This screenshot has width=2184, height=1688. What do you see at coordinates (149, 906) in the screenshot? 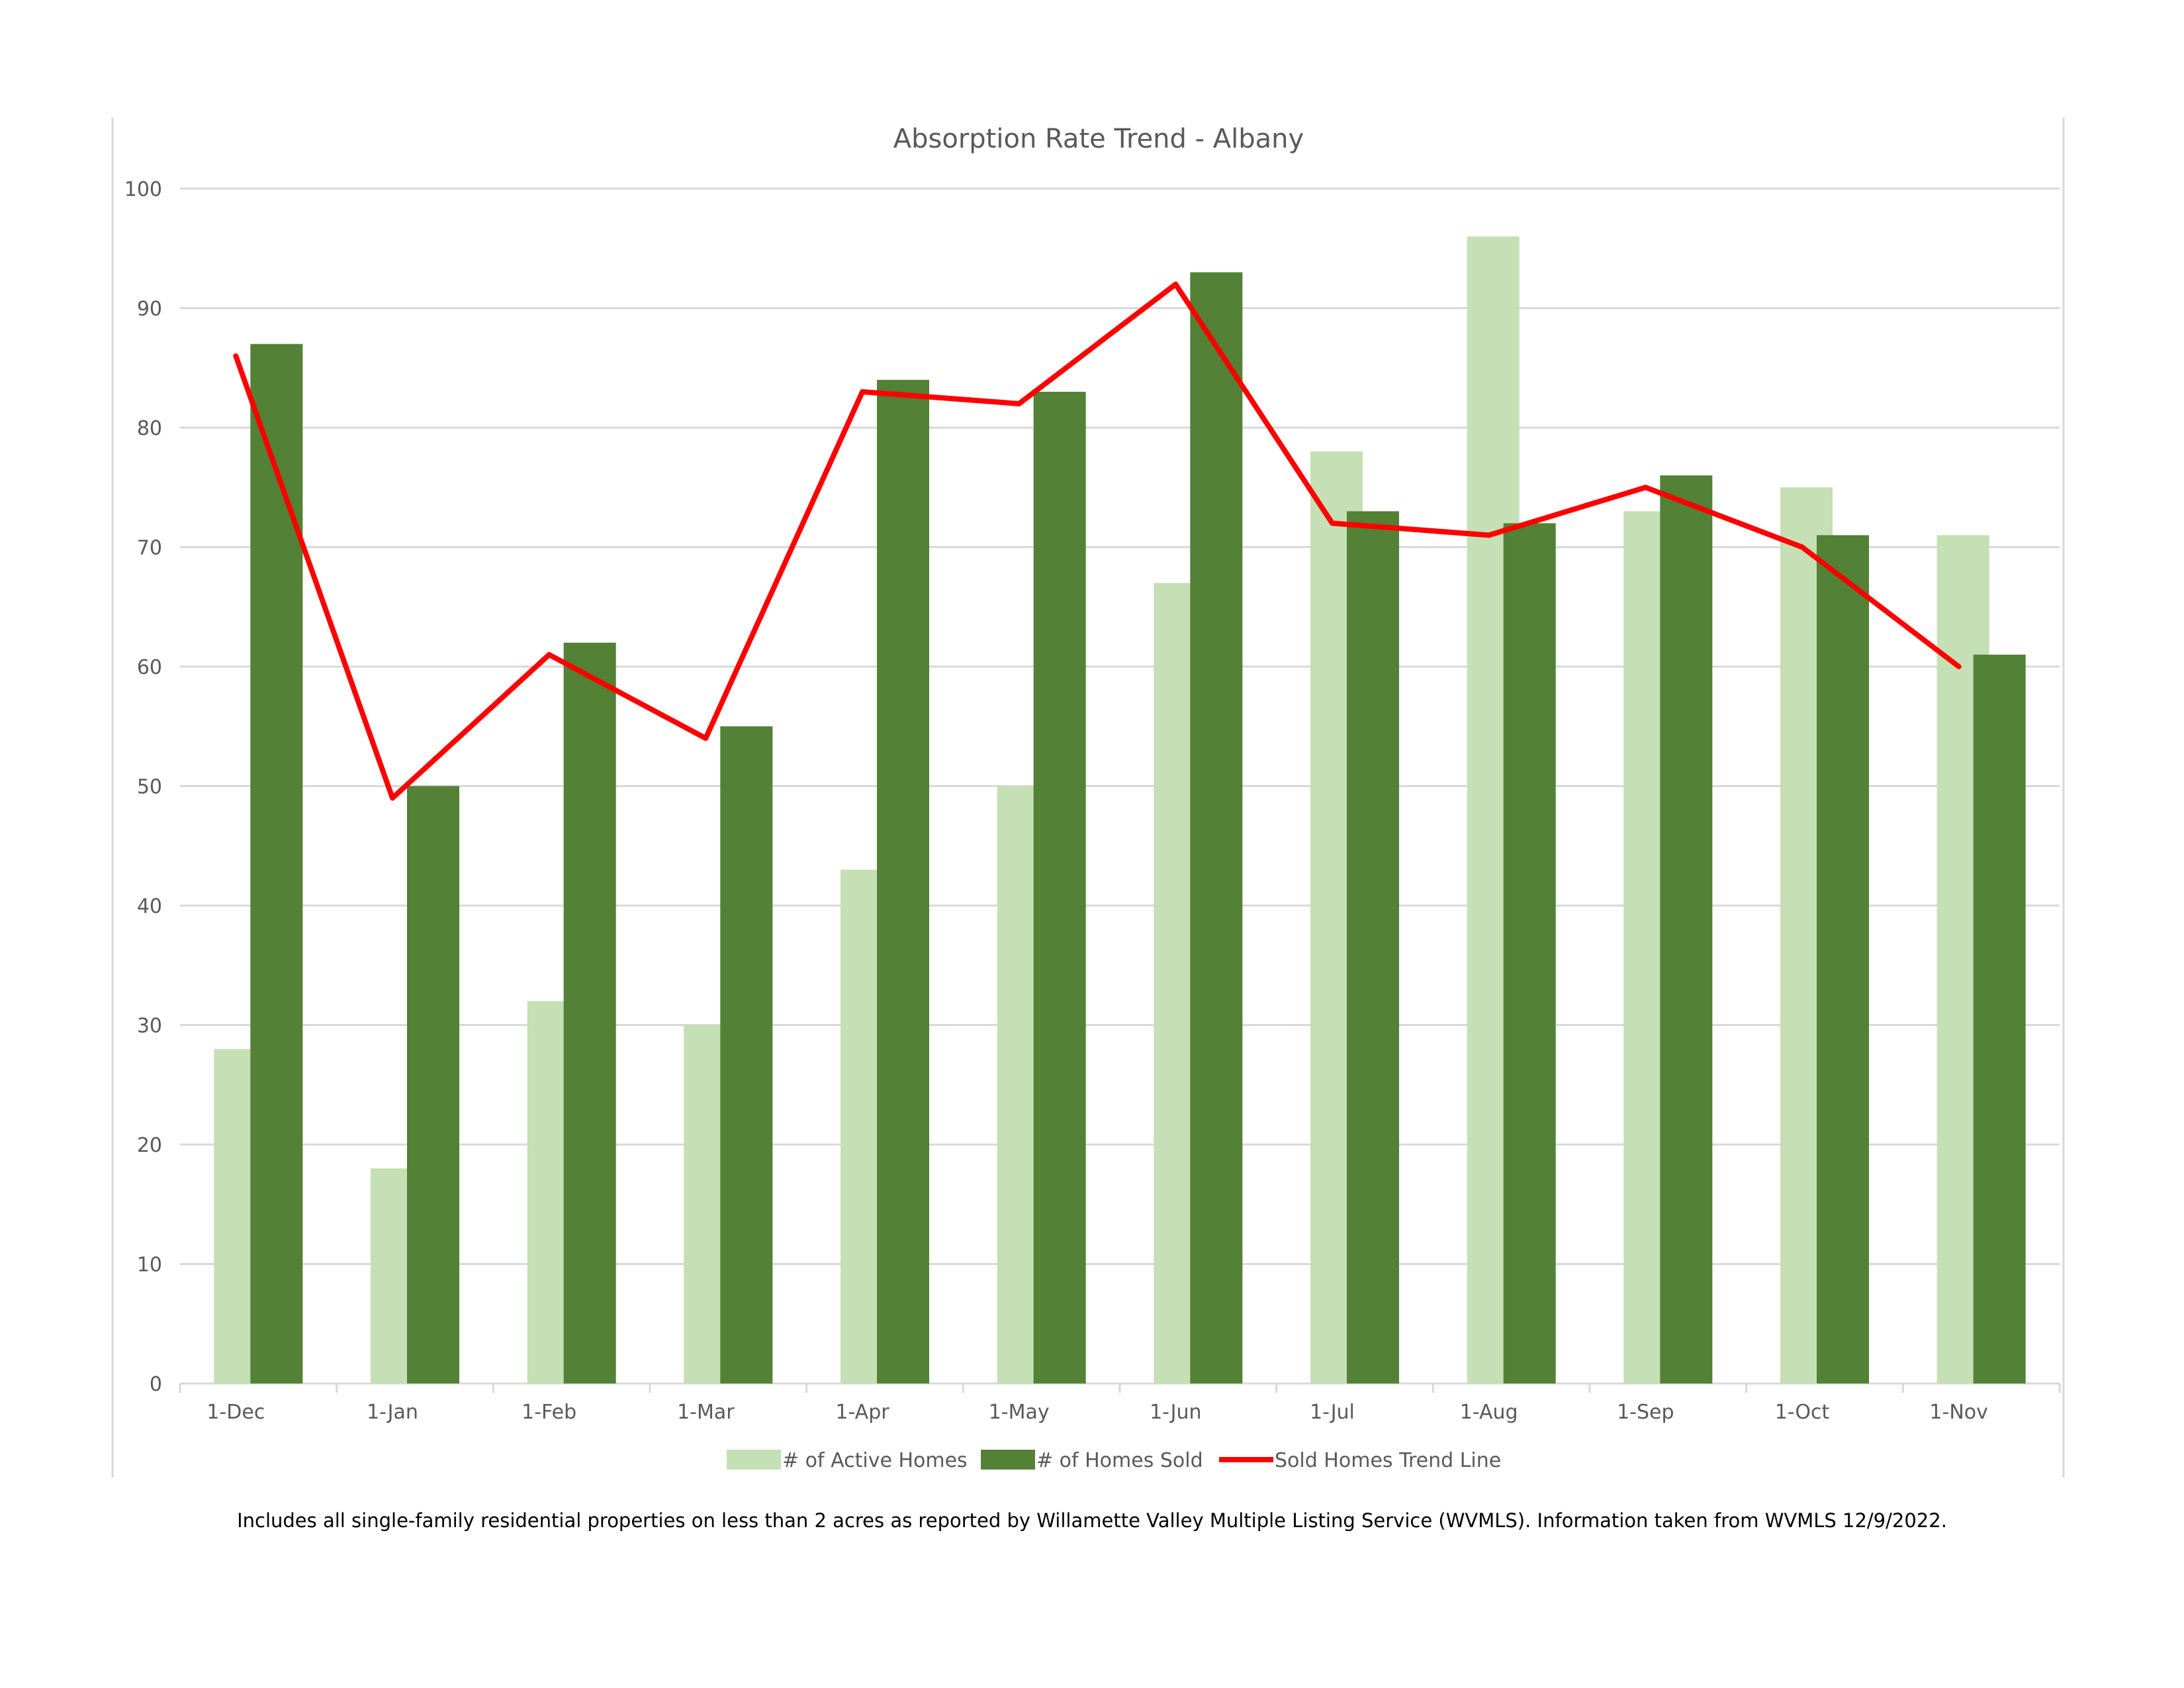
I see `y-tick-label: 40` at bounding box center [149, 906].